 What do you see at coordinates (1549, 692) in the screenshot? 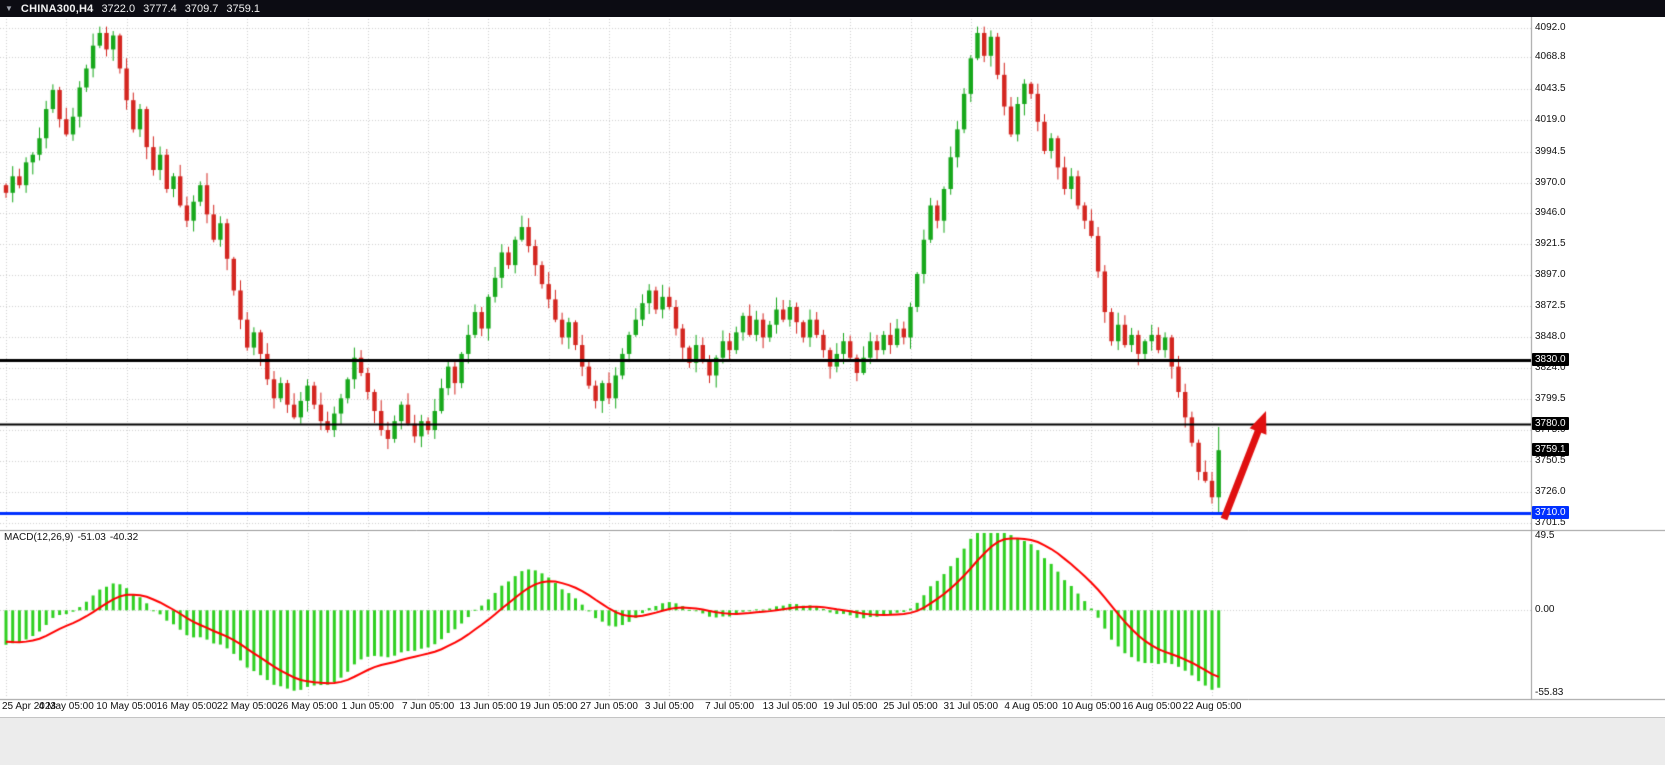
I see `macd-axis-min-label: -55.83` at bounding box center [1549, 692].